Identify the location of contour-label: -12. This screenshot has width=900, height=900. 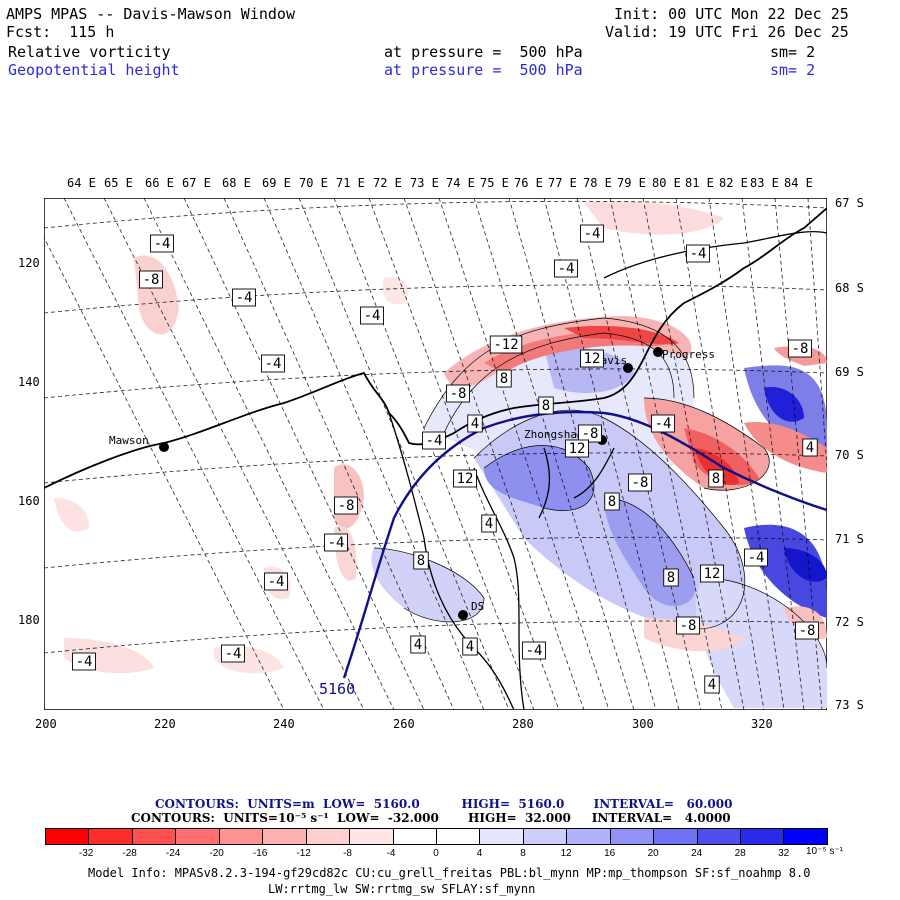
(506, 344).